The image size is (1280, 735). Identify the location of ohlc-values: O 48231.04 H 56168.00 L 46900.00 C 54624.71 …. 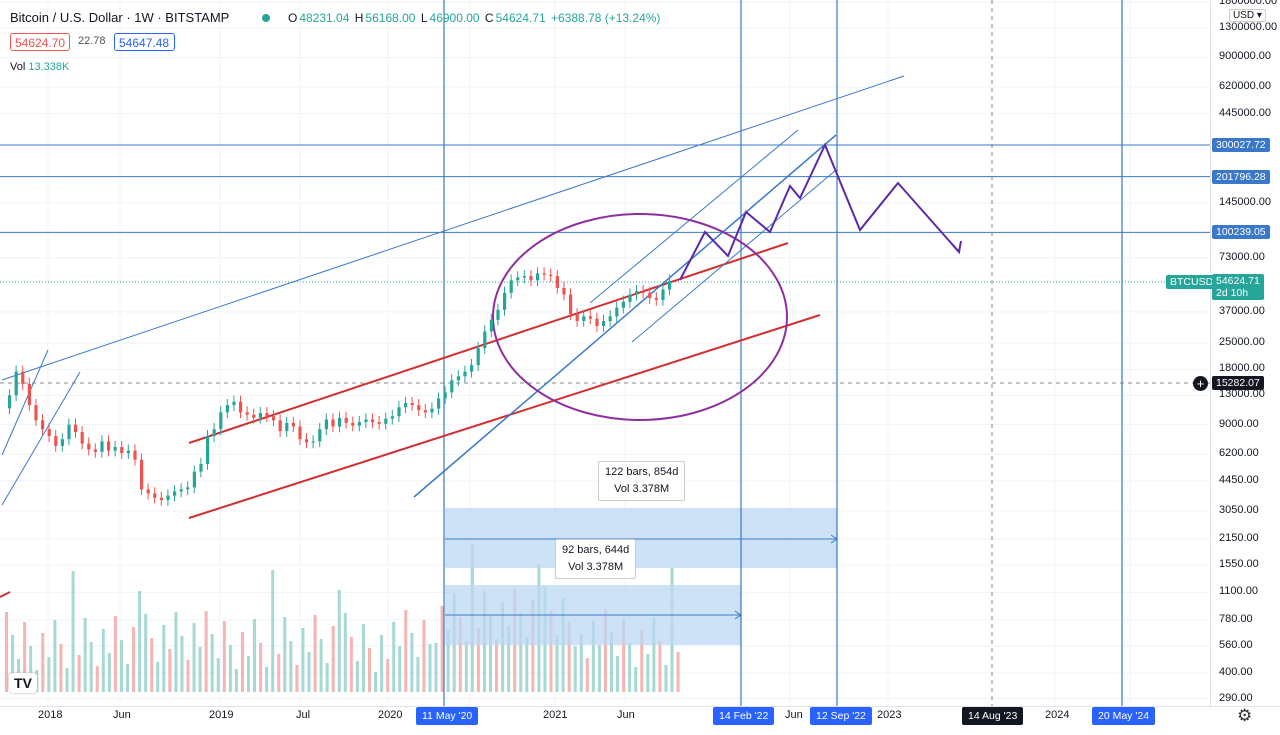
(474, 18).